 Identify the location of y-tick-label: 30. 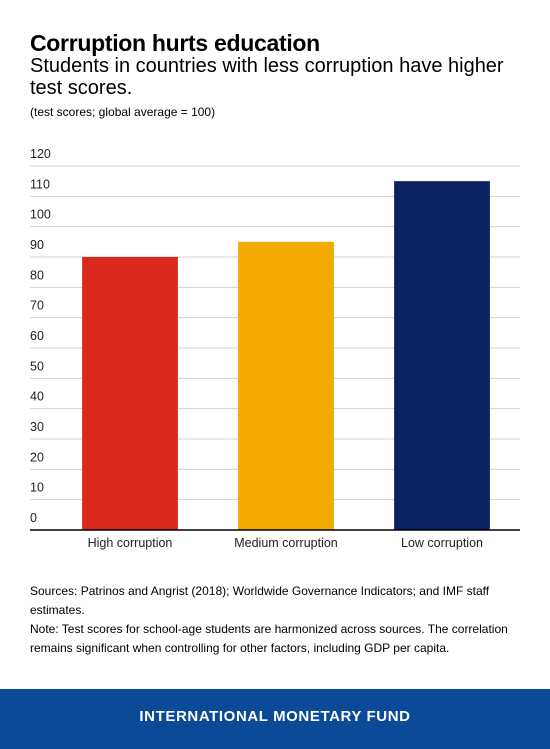
(37, 427).